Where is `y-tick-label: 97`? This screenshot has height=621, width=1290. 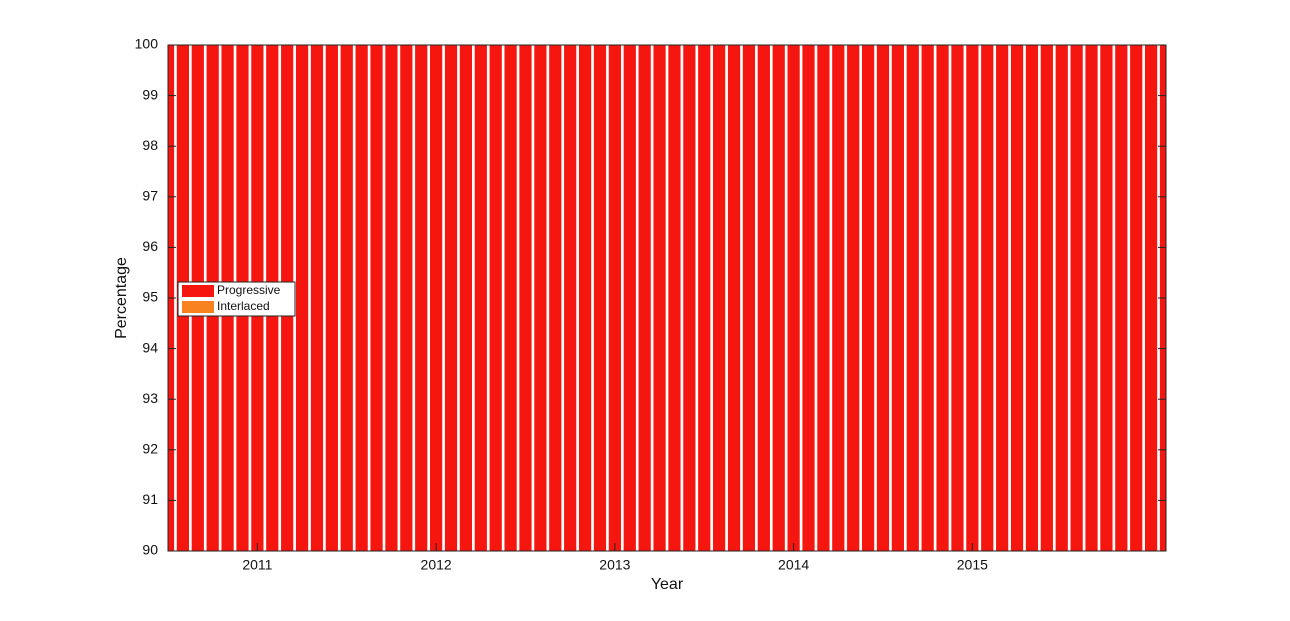
y-tick-label: 97 is located at coordinates (150, 196).